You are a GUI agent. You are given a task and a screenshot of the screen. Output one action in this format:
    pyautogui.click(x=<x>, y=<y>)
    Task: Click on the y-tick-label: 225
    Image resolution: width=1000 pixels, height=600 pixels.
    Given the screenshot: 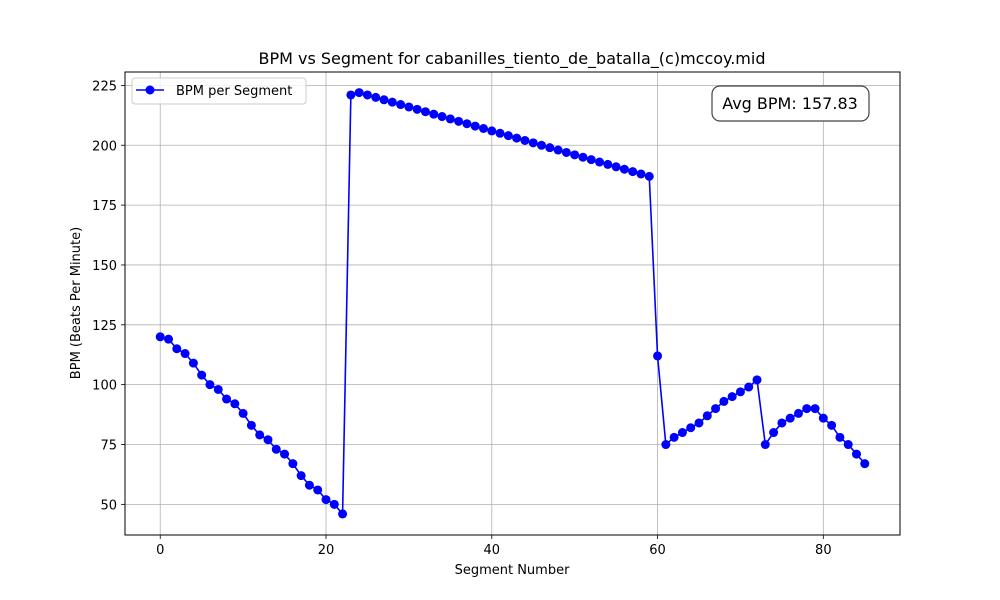 What is the action you would take?
    pyautogui.click(x=104, y=86)
    